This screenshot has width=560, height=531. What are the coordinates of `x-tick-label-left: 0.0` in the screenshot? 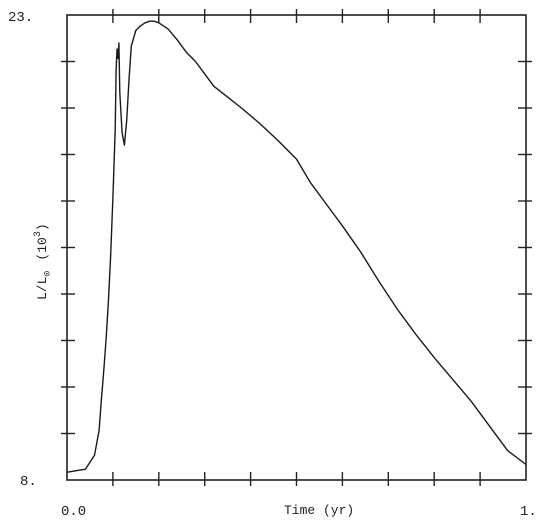 It's located at (73, 512).